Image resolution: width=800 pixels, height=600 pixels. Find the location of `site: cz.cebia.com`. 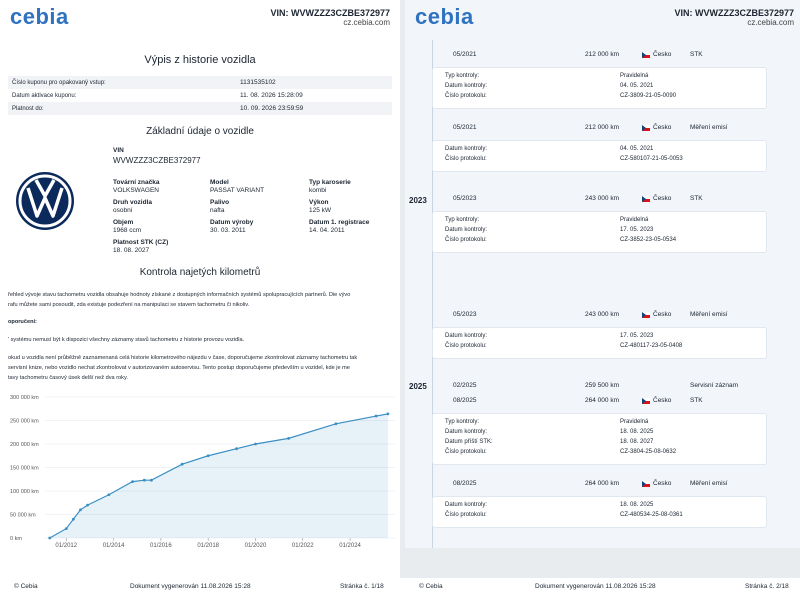

site: cz.cebia.com is located at coordinates (770, 22).